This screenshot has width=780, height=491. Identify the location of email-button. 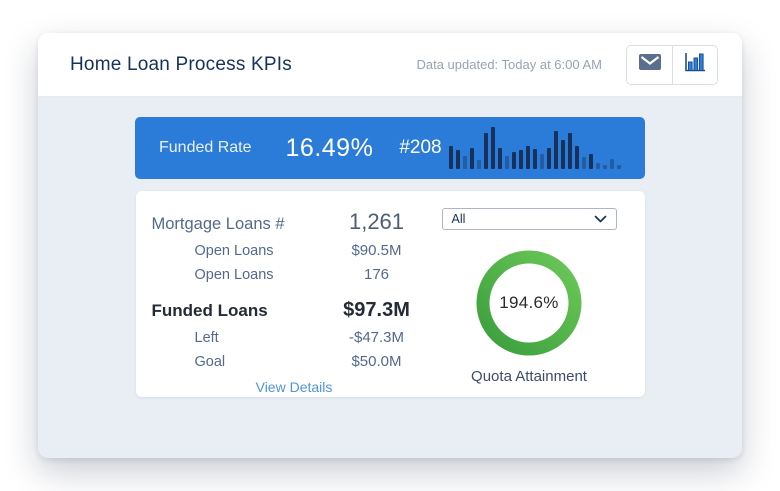
(649, 64).